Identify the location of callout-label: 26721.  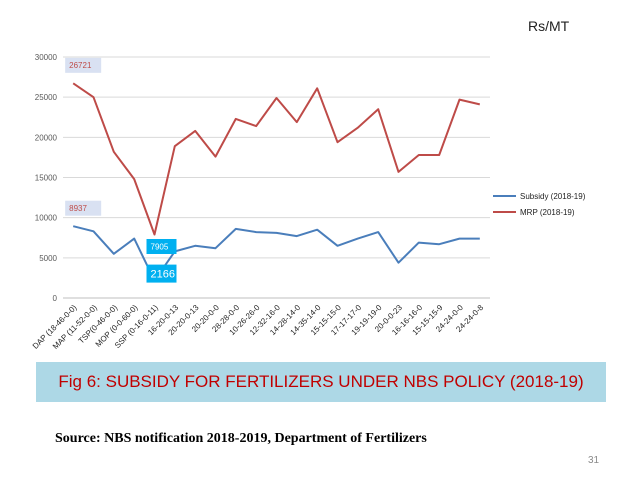
(80, 65).